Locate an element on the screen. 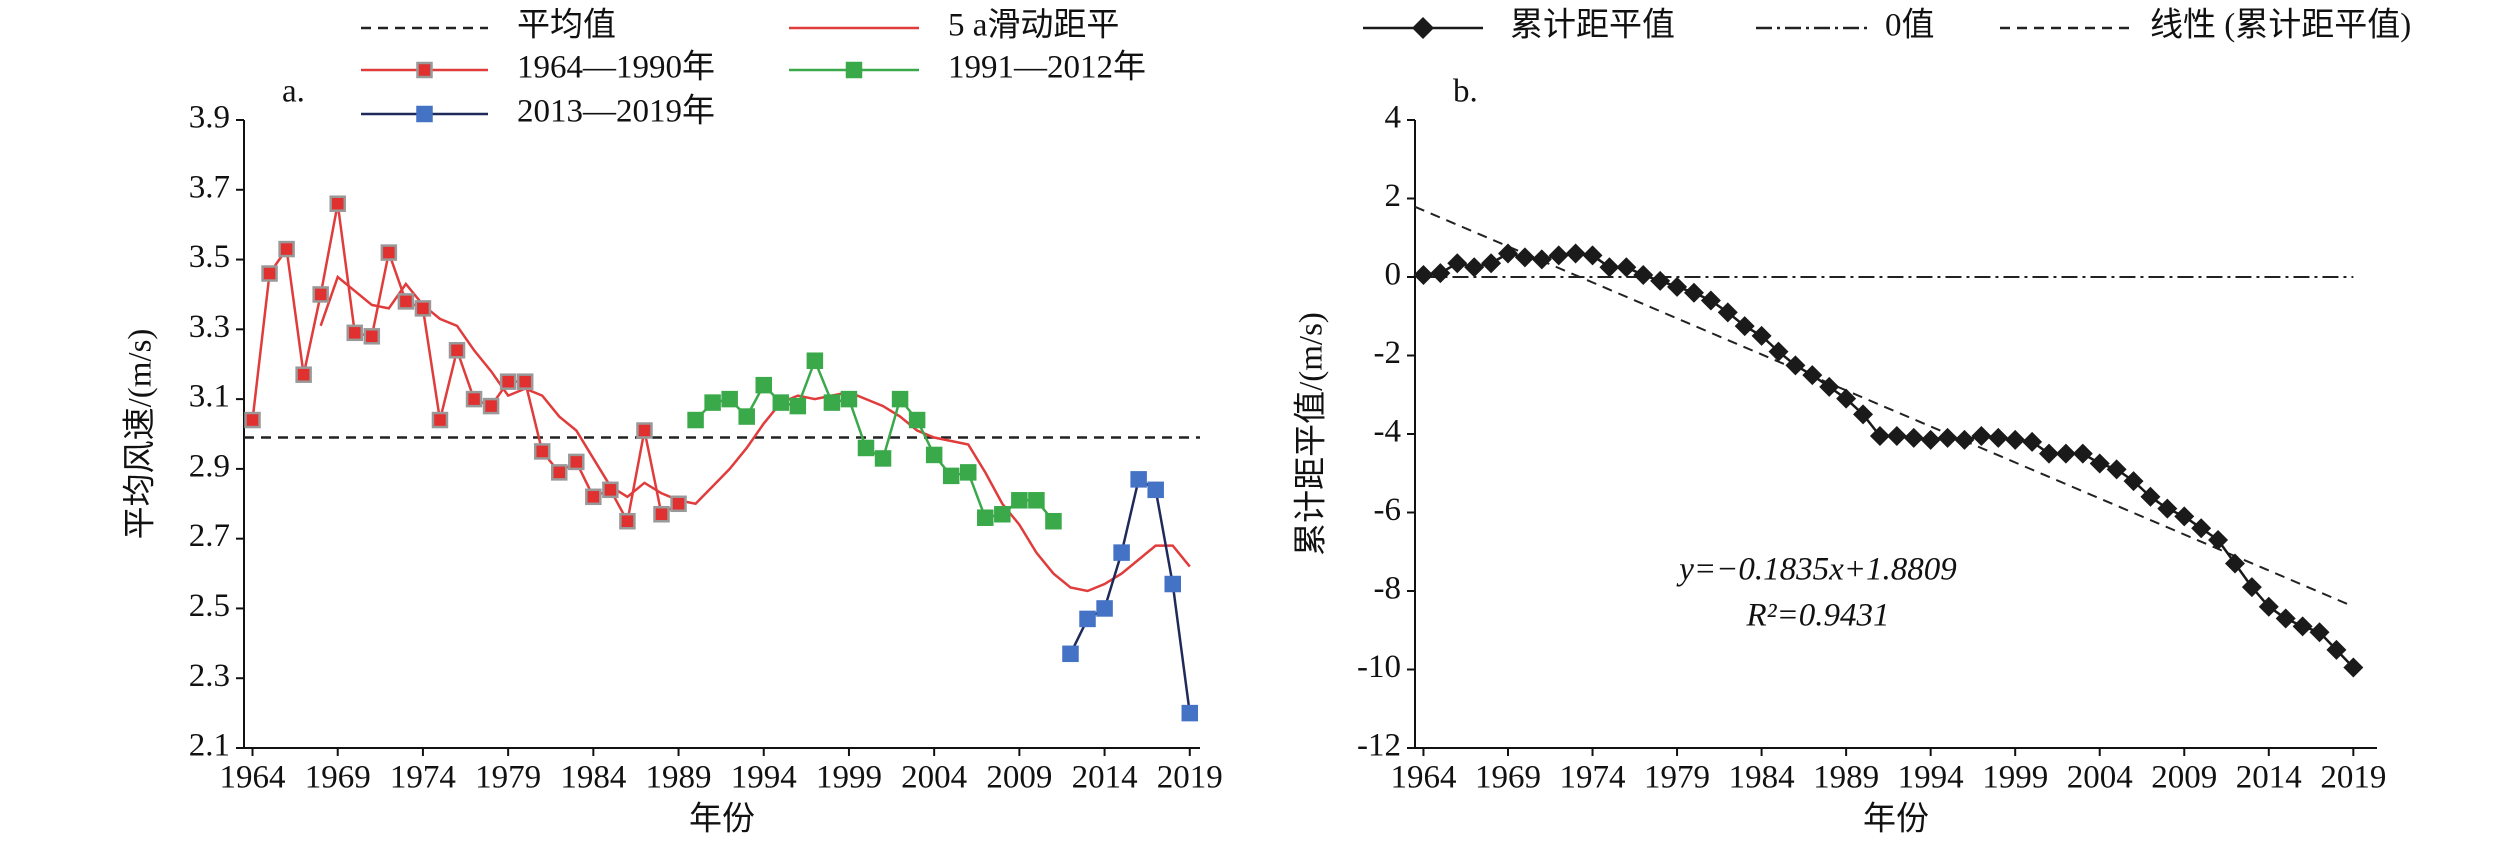  legend-label: 线性 (累计距平值) is located at coordinates (2280, 25).